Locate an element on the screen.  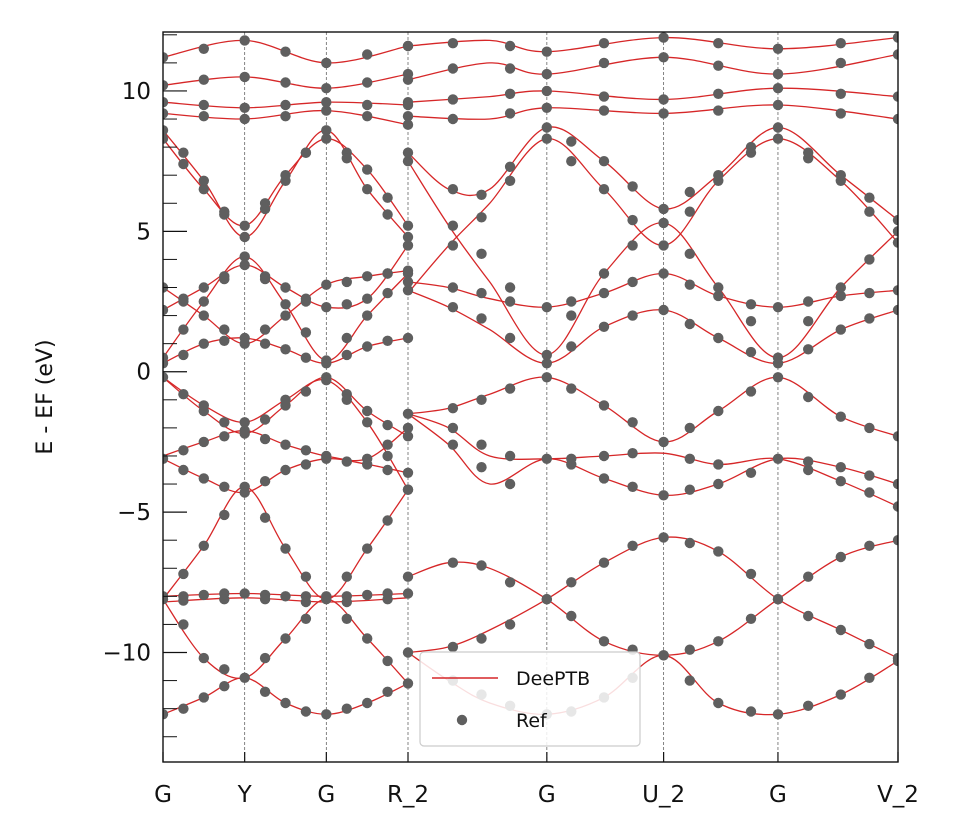
legend-box is located at coordinates (530, 699).